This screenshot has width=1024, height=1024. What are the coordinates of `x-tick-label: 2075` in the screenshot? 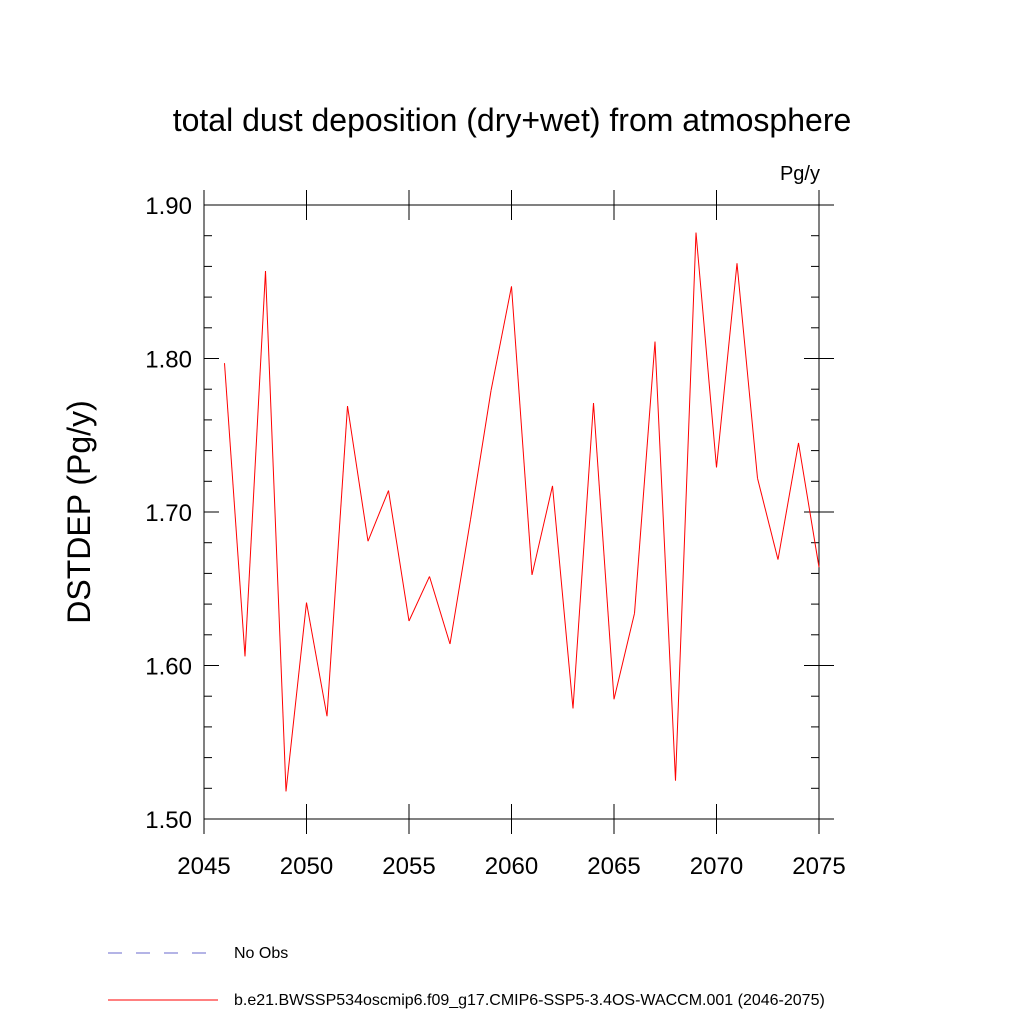 It's located at (818, 866).